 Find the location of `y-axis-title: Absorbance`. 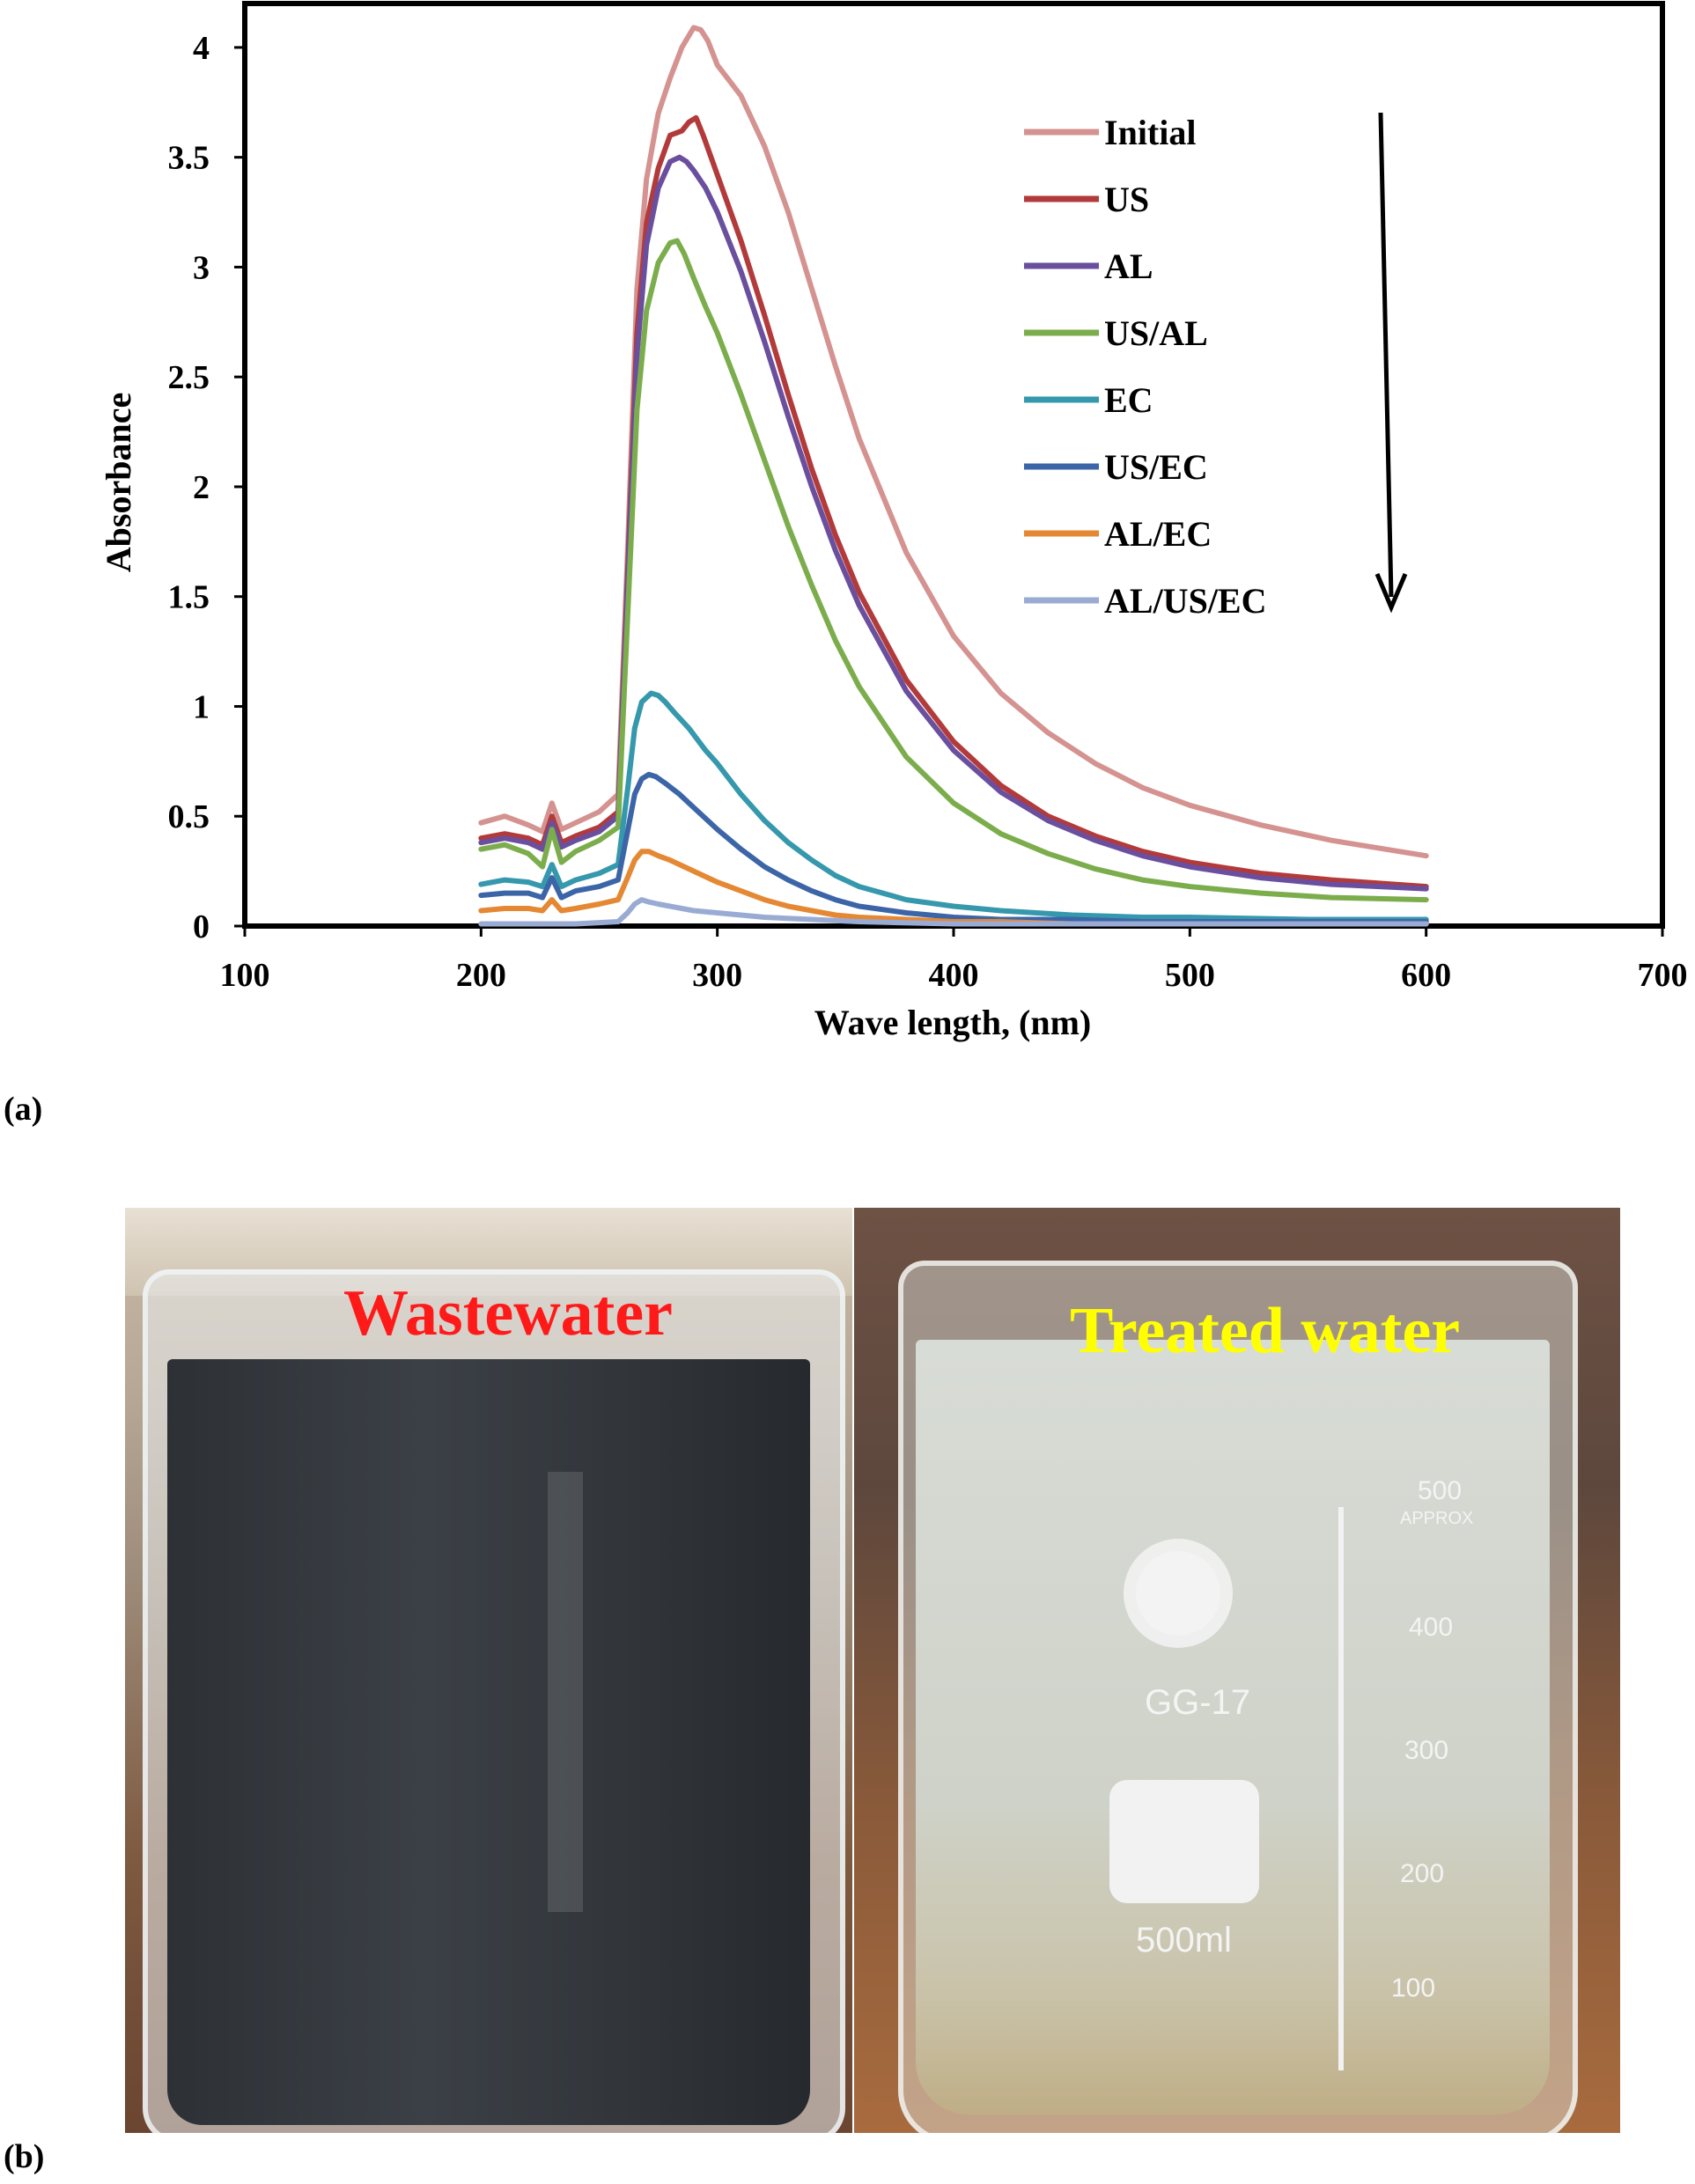

y-axis-title: Absorbance is located at coordinates (118, 483).